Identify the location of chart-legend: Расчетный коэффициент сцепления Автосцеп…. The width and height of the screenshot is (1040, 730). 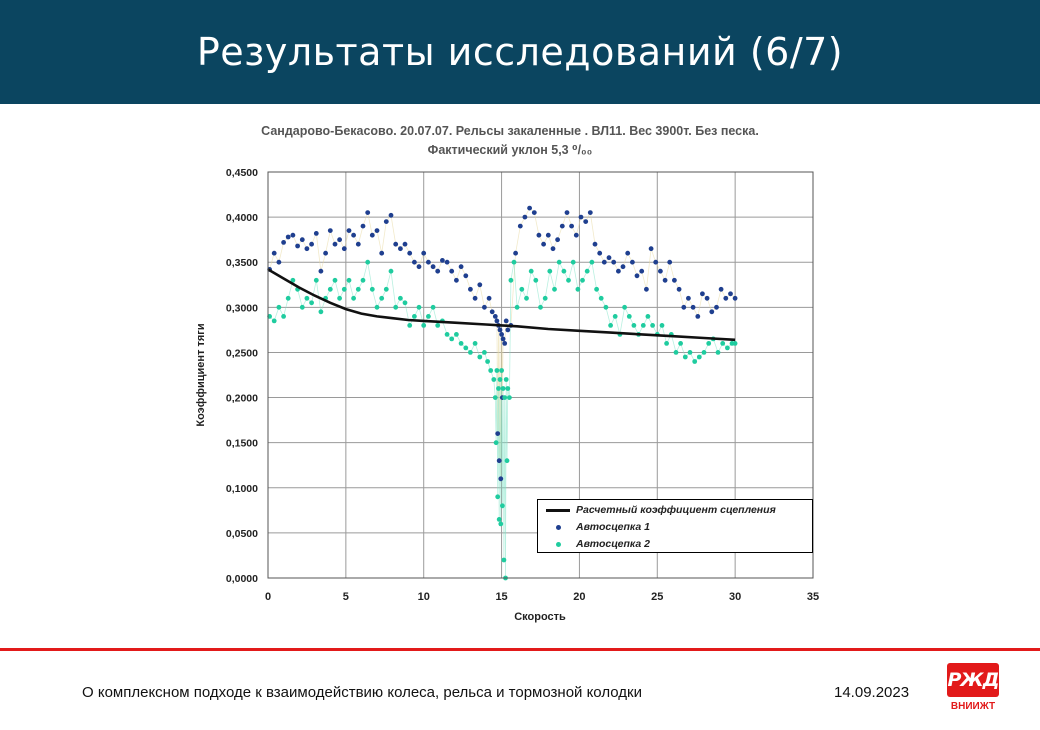
(675, 526).